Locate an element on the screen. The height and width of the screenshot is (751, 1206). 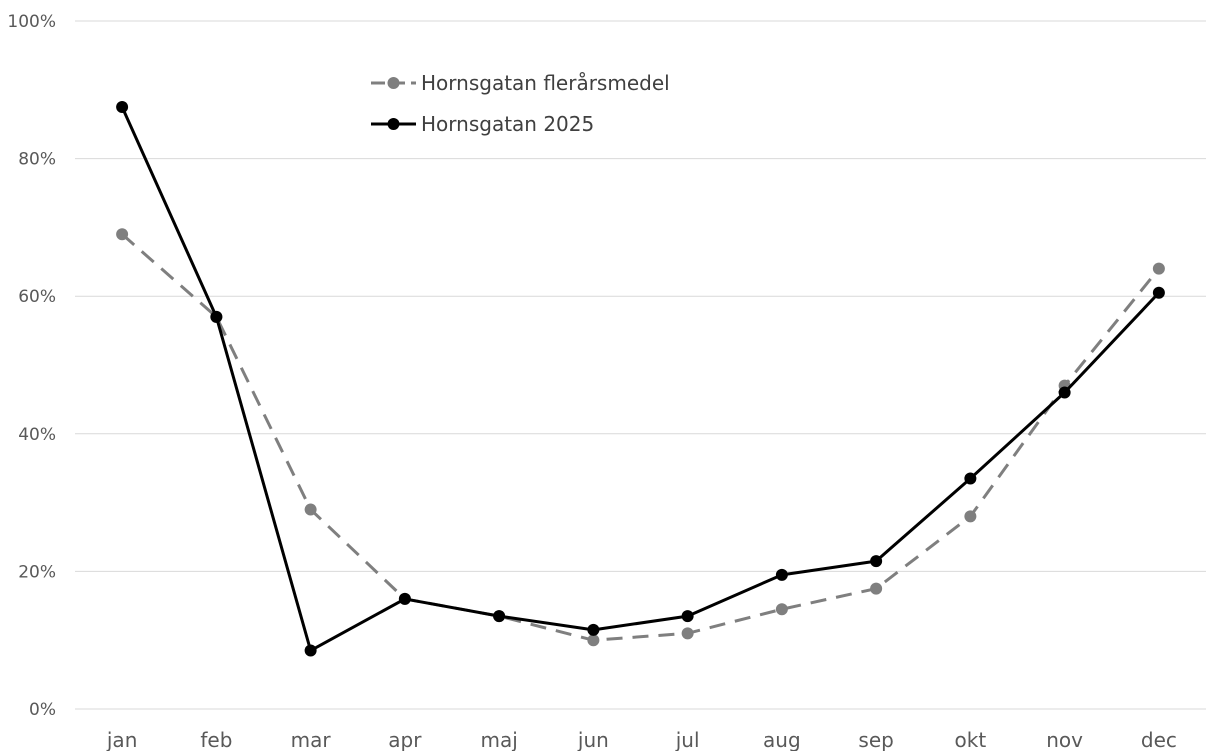
x-category-label: apr is located at coordinates (405, 739).